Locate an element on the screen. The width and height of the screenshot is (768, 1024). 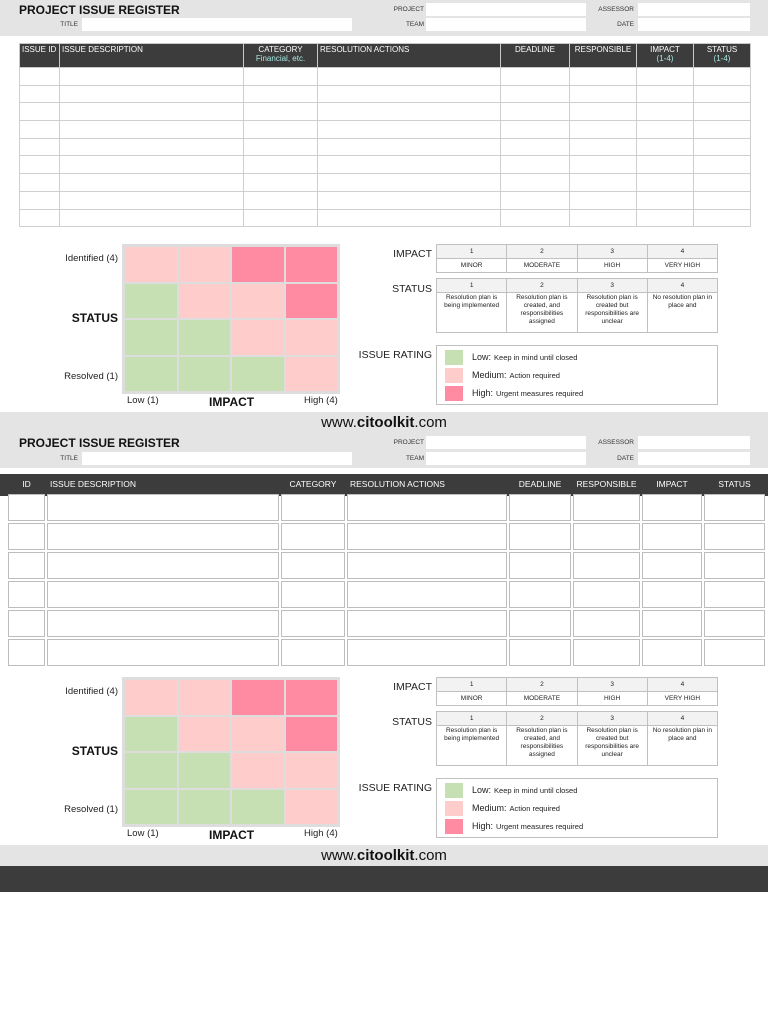
project-field is located at coordinates (506, 9).